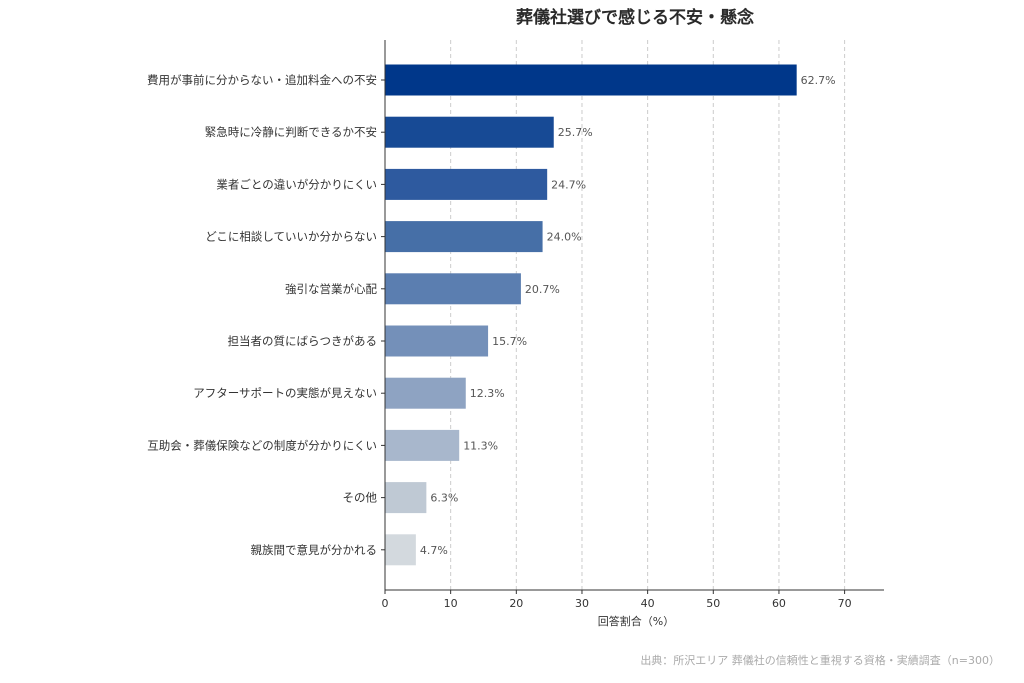  I want to click on x-tick-label: 60, so click(779, 603).